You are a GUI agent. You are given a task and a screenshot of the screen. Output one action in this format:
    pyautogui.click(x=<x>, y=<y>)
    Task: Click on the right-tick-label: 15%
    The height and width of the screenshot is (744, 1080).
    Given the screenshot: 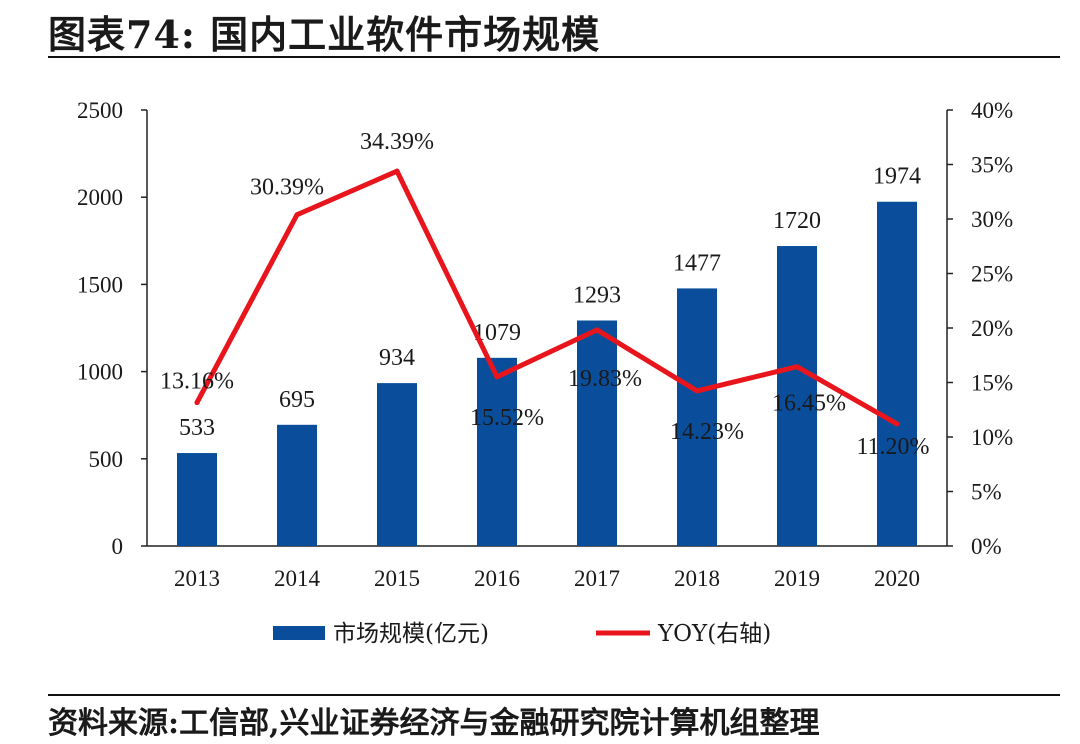 What is the action you would take?
    pyautogui.click(x=992, y=383)
    